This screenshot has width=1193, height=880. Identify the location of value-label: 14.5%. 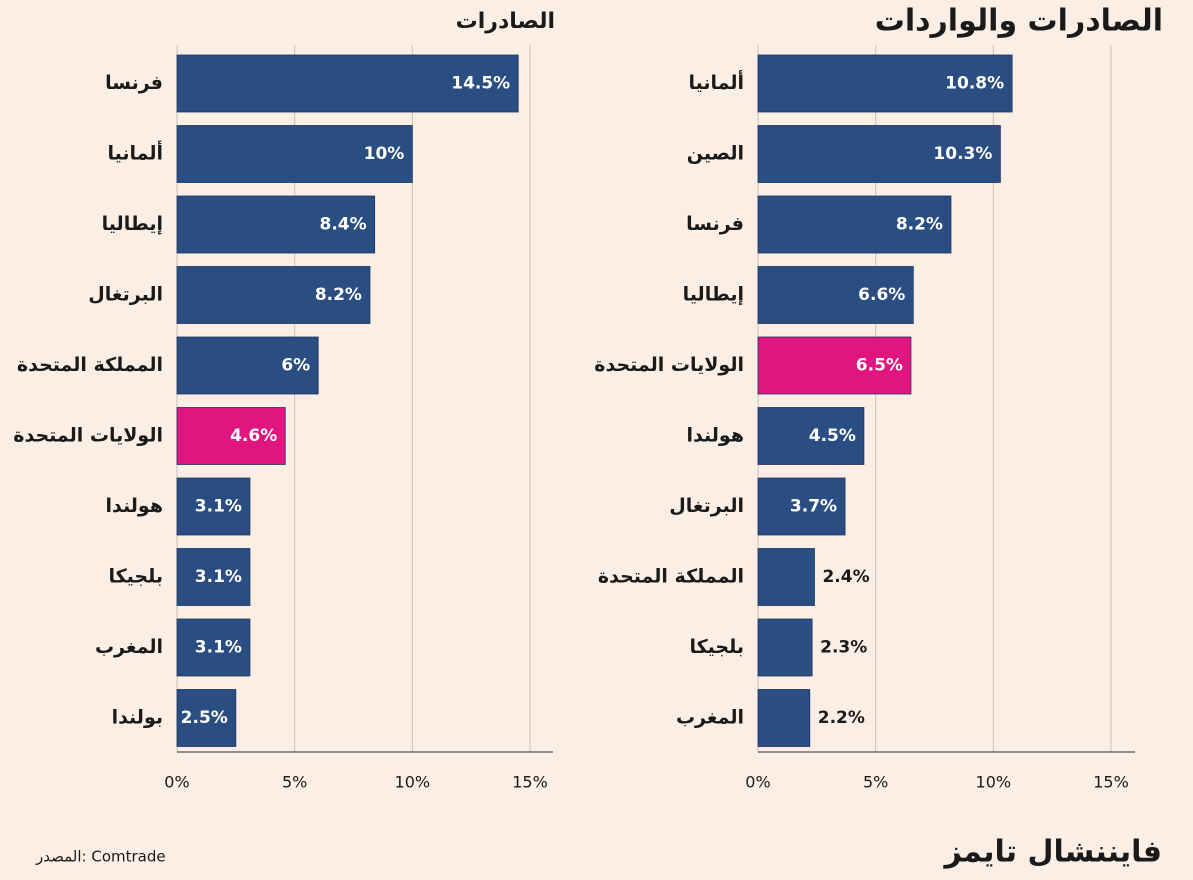
(480, 84).